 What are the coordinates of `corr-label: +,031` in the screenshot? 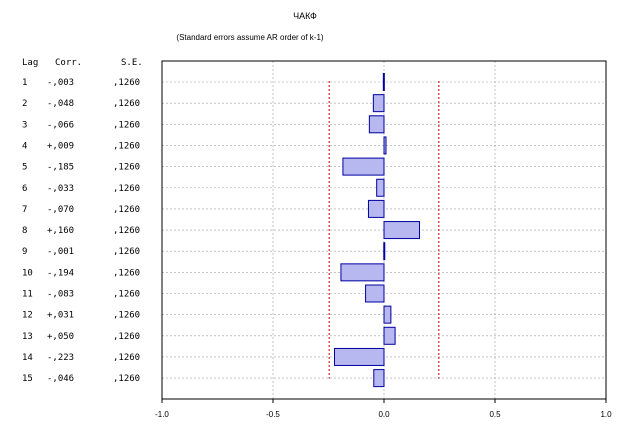 It's located at (60, 316).